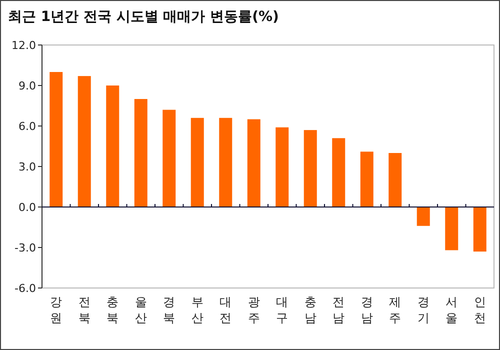  What do you see at coordinates (27, 86) in the screenshot?
I see `y-tick-label: 9.0` at bounding box center [27, 86].